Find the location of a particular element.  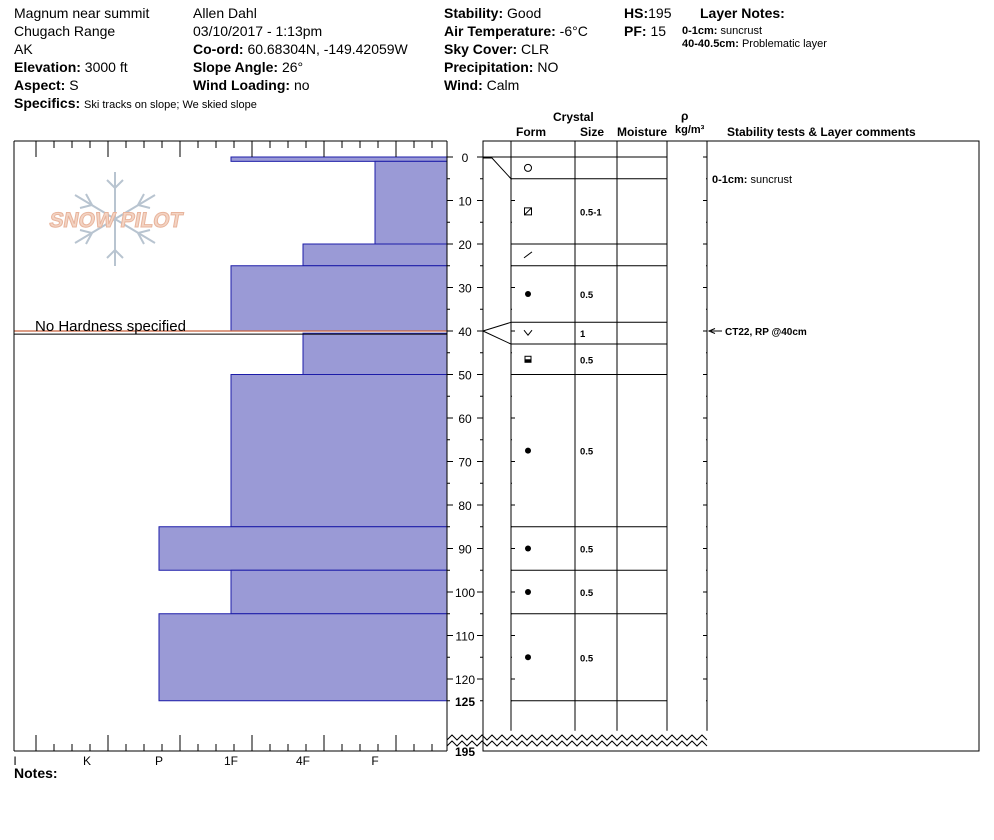

size-header: Size is located at coordinates (592, 132).